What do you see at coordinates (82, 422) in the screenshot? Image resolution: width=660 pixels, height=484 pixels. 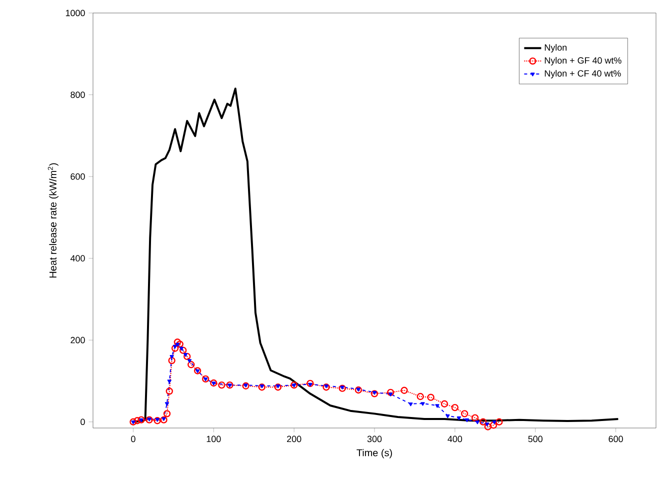 I see `y-tick-label: 0` at bounding box center [82, 422].